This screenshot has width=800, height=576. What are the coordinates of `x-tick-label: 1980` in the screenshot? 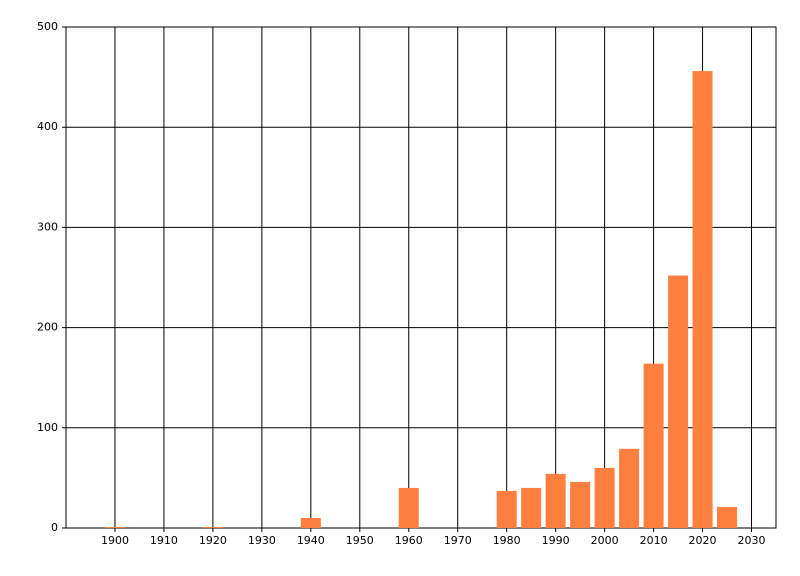 It's located at (507, 540).